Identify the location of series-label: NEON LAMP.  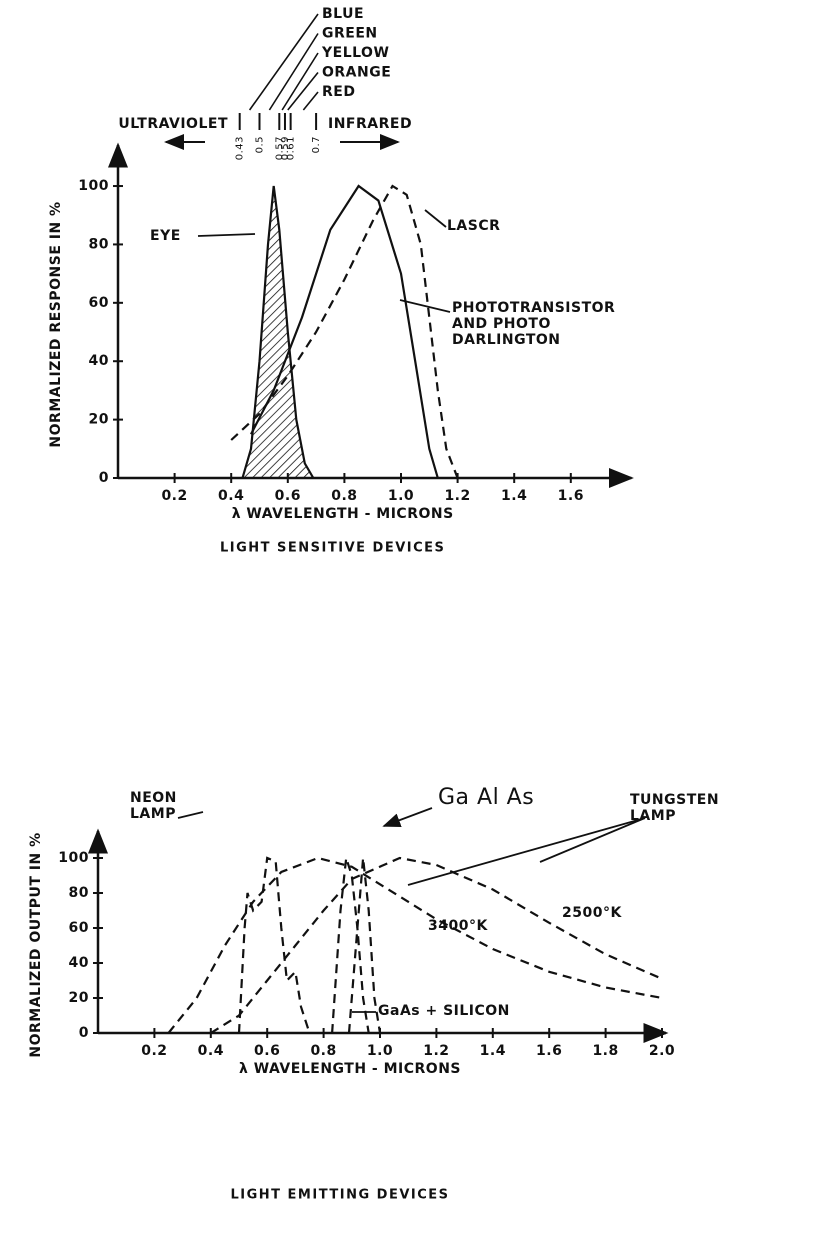
(153, 806).